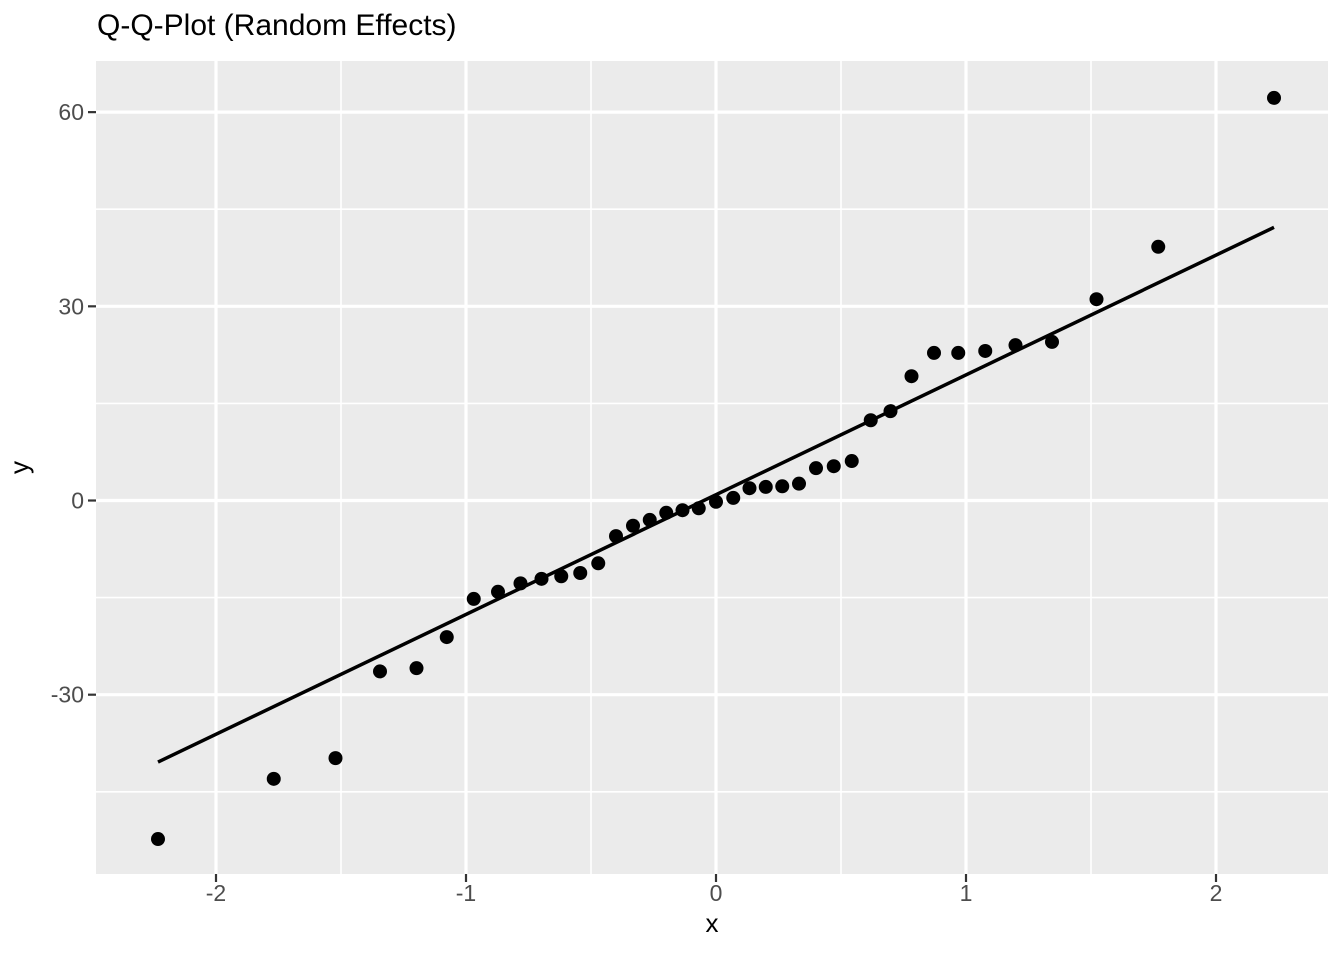  Describe the element at coordinates (712, 923) in the screenshot. I see `x-axis-title: x` at that location.